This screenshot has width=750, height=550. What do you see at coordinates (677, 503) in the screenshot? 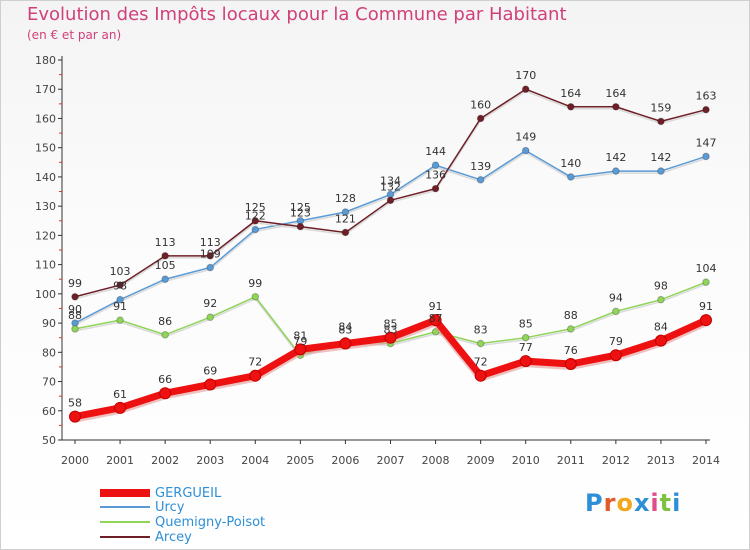
I see `logo-letter: i` at bounding box center [677, 503].